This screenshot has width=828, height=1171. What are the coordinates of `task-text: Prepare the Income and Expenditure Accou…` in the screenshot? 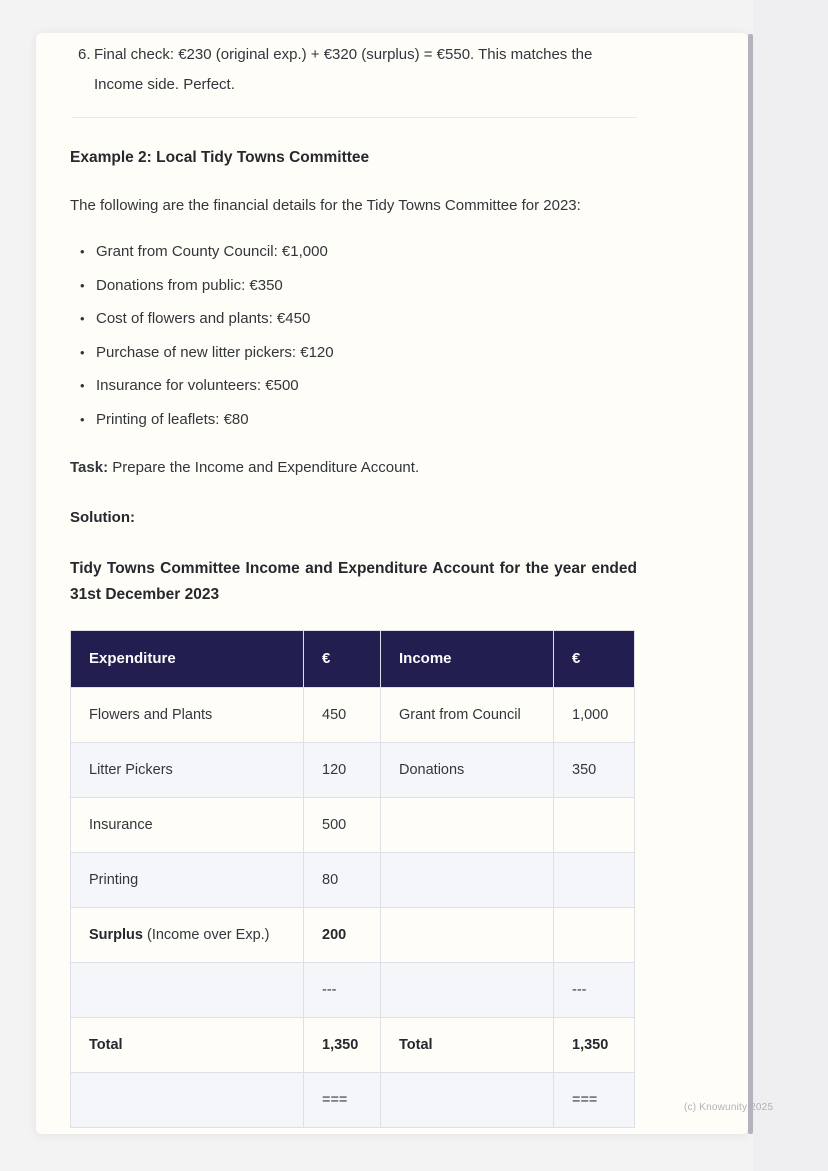 It's located at (264, 467).